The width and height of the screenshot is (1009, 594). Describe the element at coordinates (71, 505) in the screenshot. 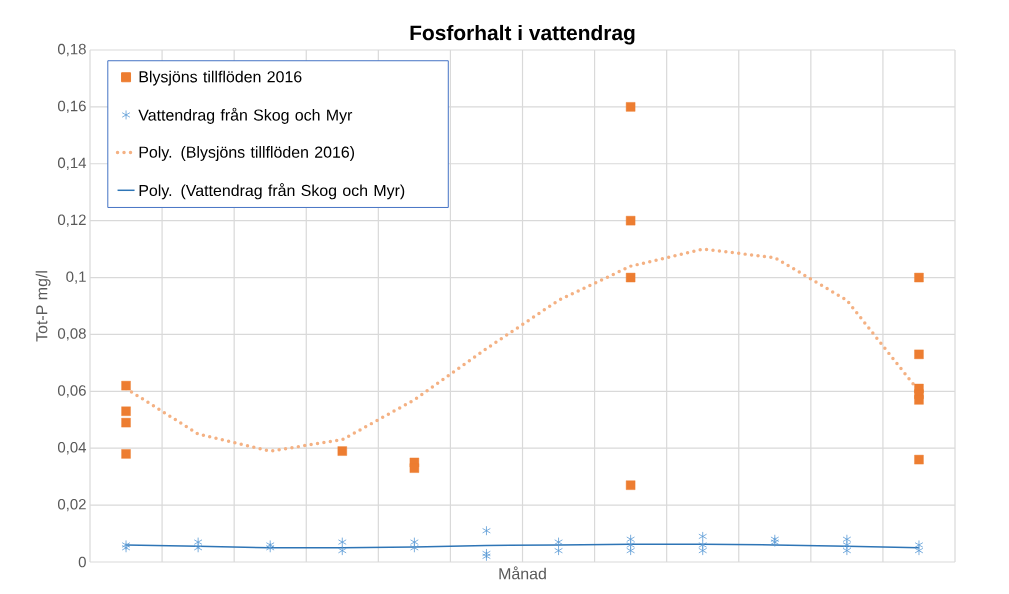

I see `y-tick-label: 0,02` at that location.